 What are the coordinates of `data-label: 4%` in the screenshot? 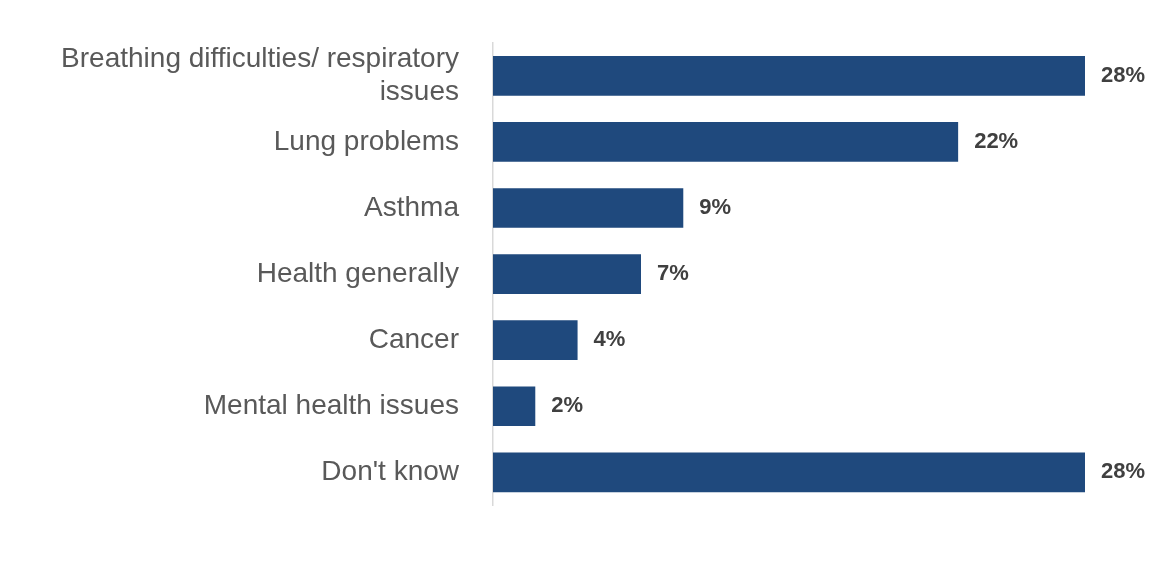 It's located at (609, 339).